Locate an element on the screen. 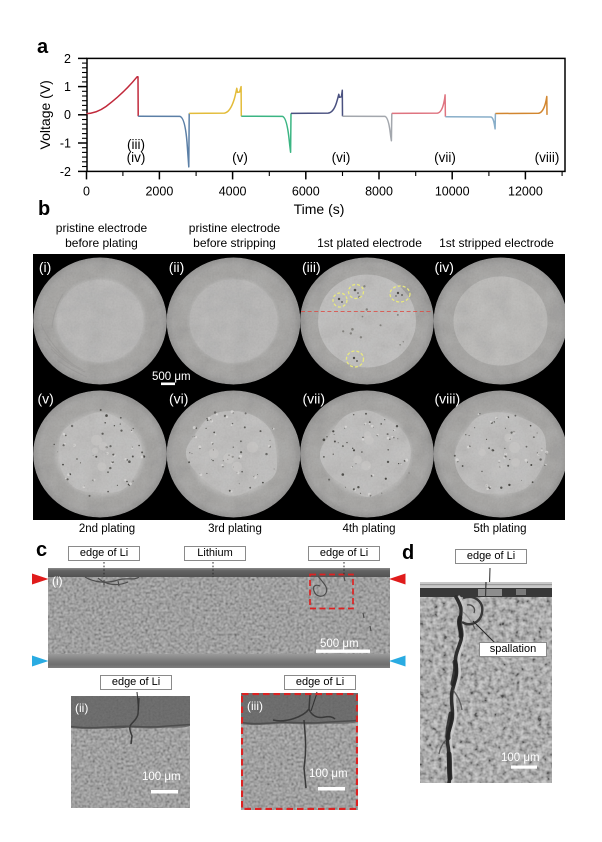 The height and width of the screenshot is (842, 602). svg-text: 10000 is located at coordinates (452, 192).